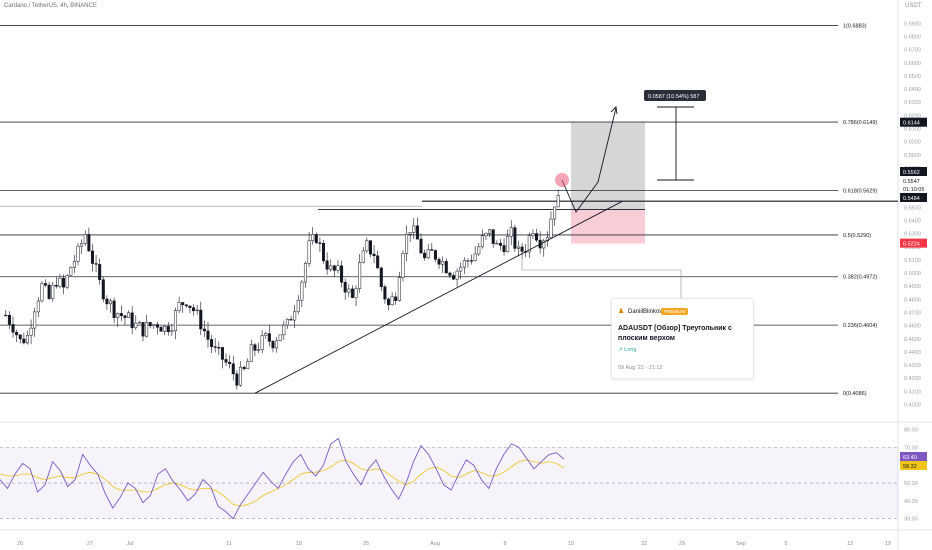 Image resolution: width=932 pixels, height=550 pixels. Describe the element at coordinates (912, 143) in the screenshot. I see `price-tick-label: 0.6000` at that location.